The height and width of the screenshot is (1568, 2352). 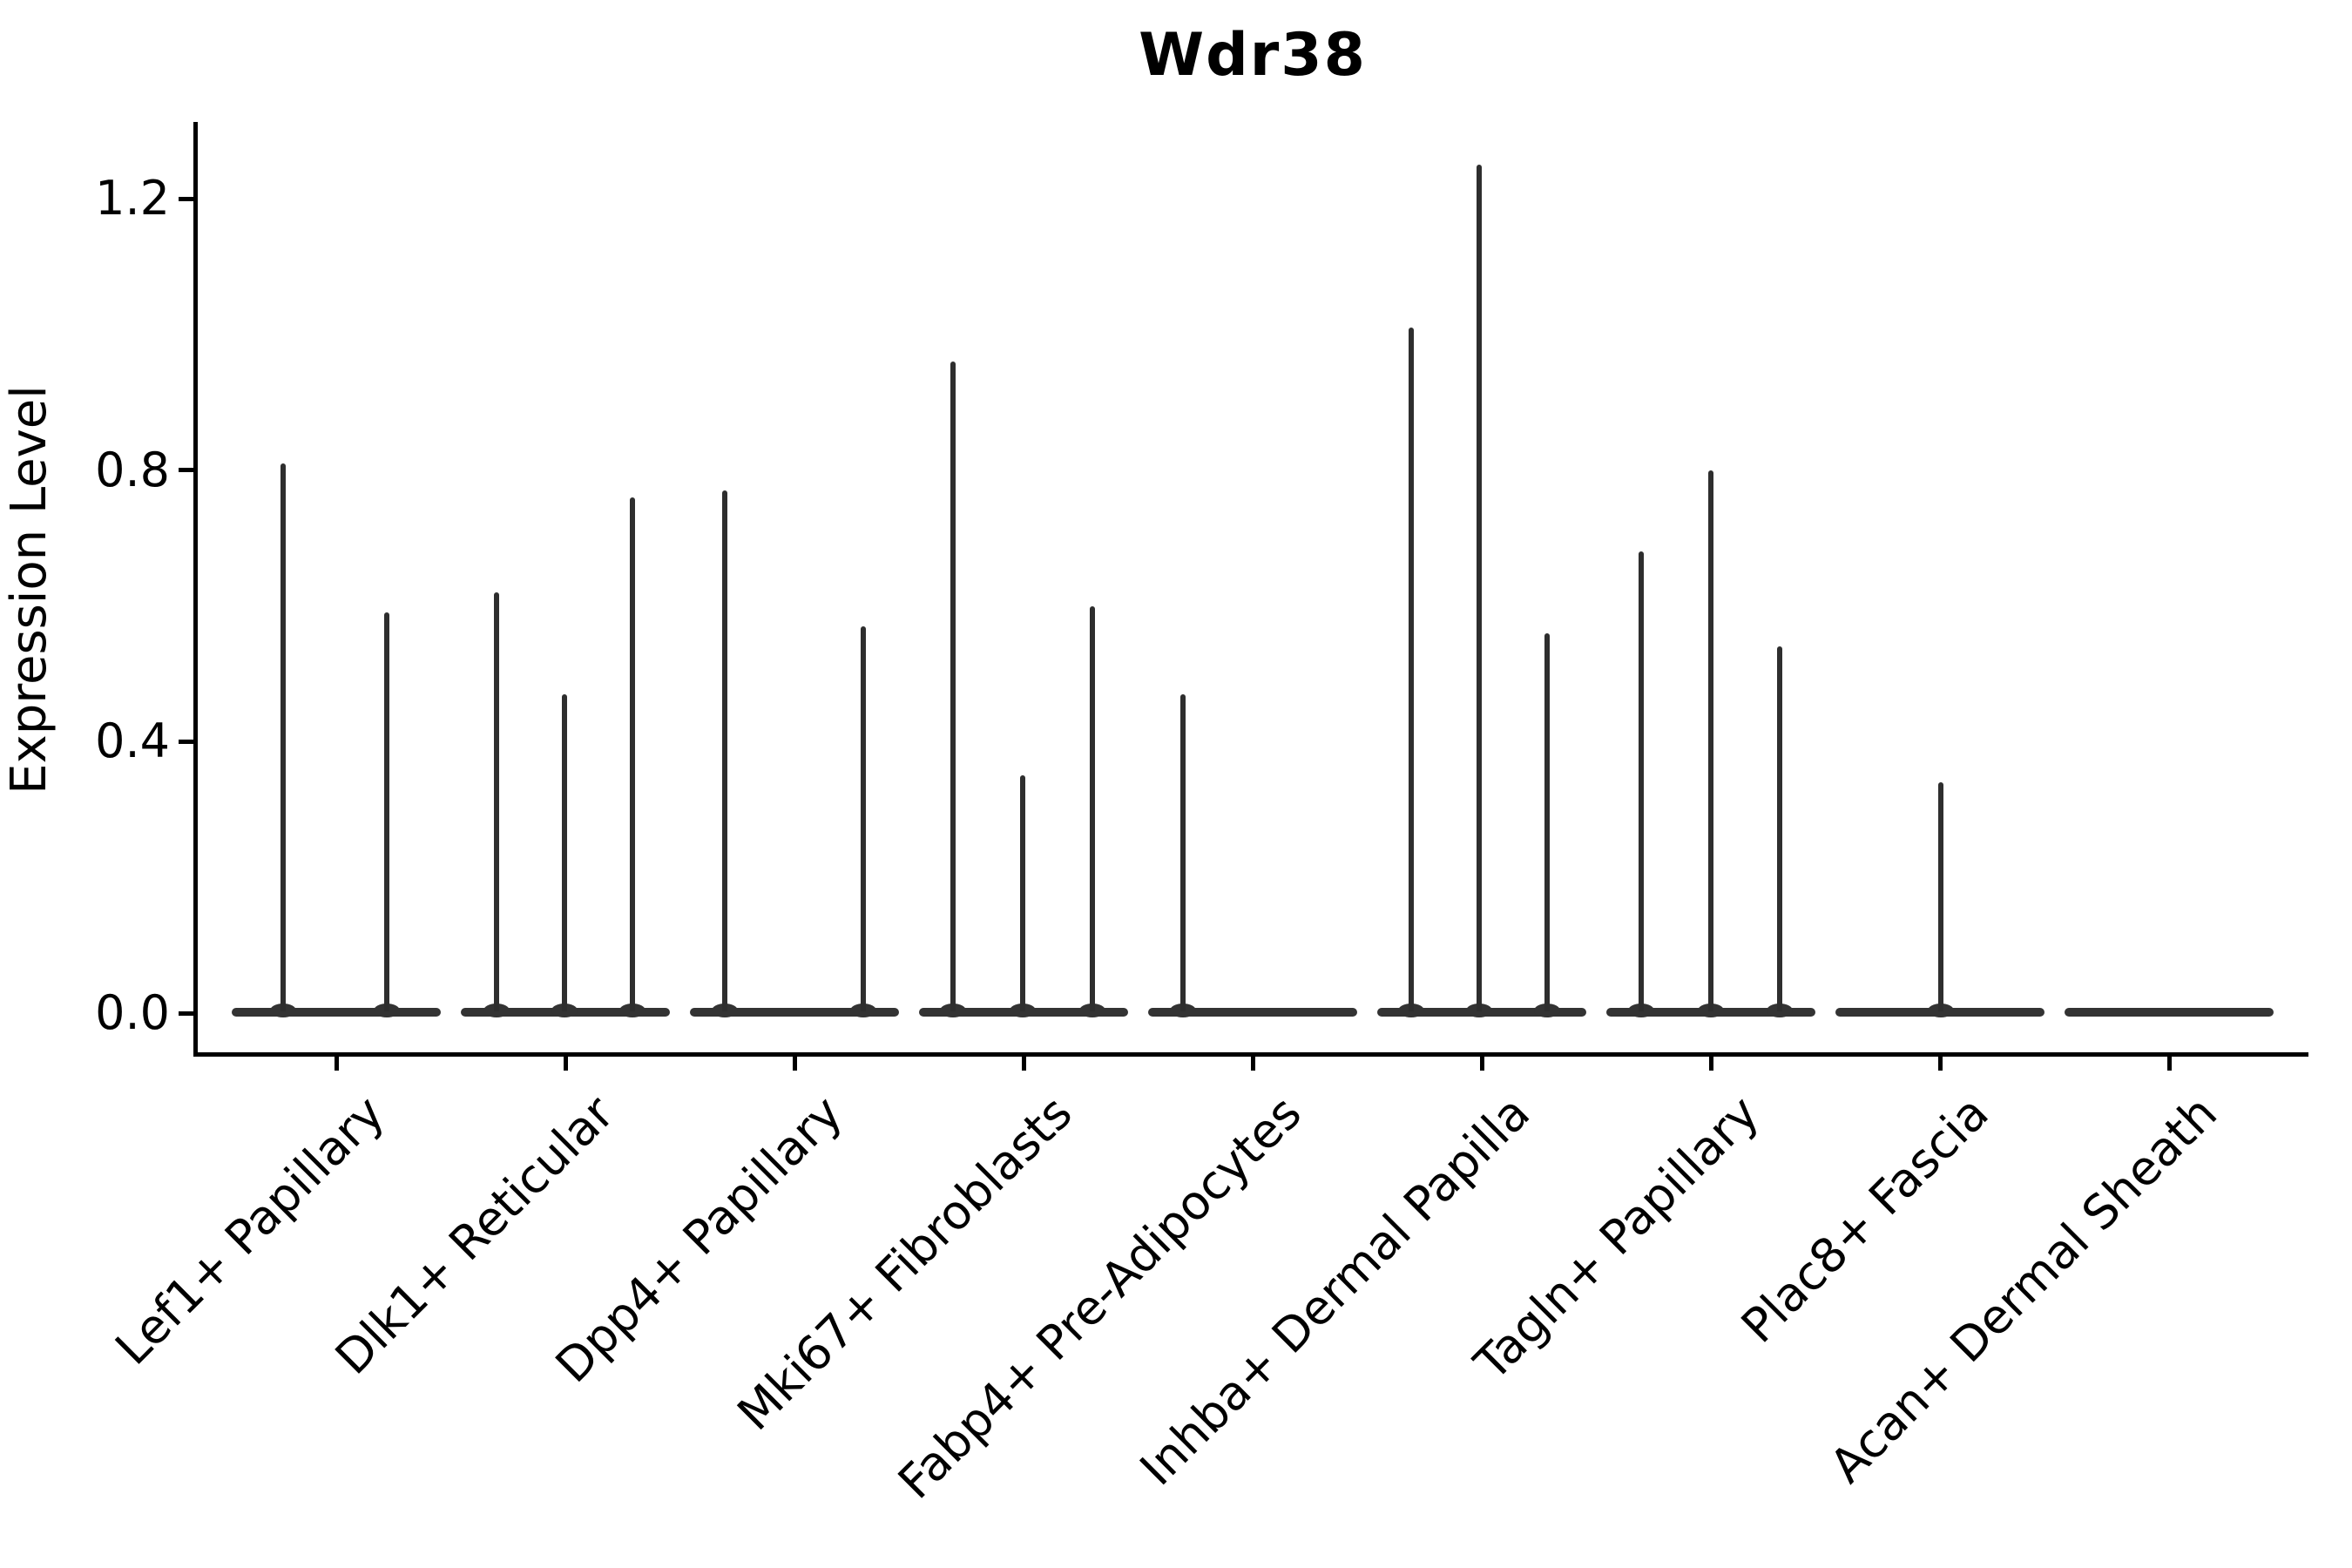 What do you see at coordinates (132, 198) in the screenshot?
I see `y-tick-label: 1.2` at bounding box center [132, 198].